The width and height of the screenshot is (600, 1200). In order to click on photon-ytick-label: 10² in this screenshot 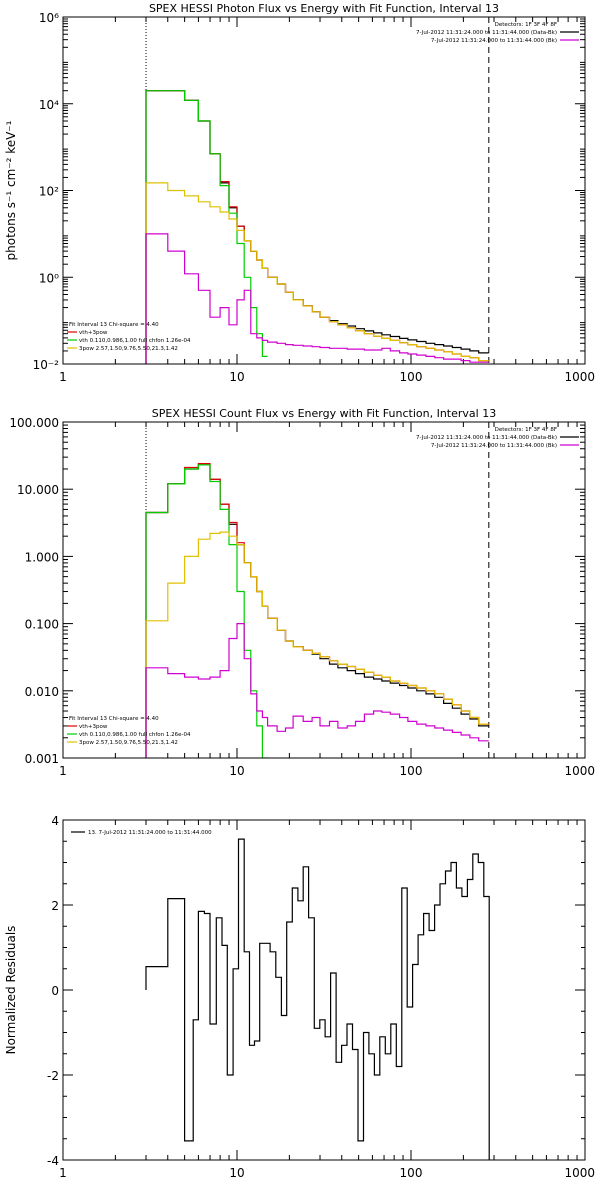, I will do `click(49, 192)`.